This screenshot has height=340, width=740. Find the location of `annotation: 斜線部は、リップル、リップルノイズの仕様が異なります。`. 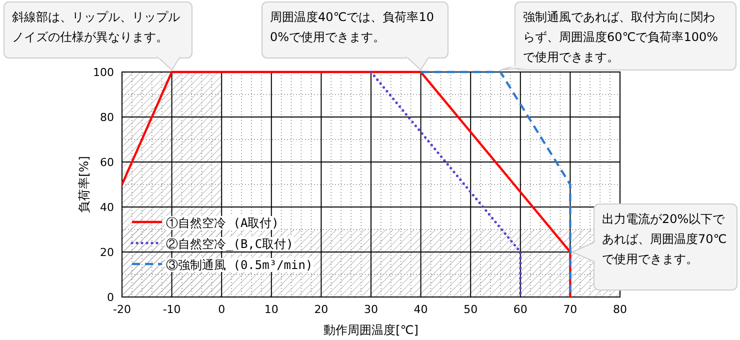

annotation: 斜線部は、リップル、リップルノイズの仕様が異なります。 is located at coordinates (96, 27).